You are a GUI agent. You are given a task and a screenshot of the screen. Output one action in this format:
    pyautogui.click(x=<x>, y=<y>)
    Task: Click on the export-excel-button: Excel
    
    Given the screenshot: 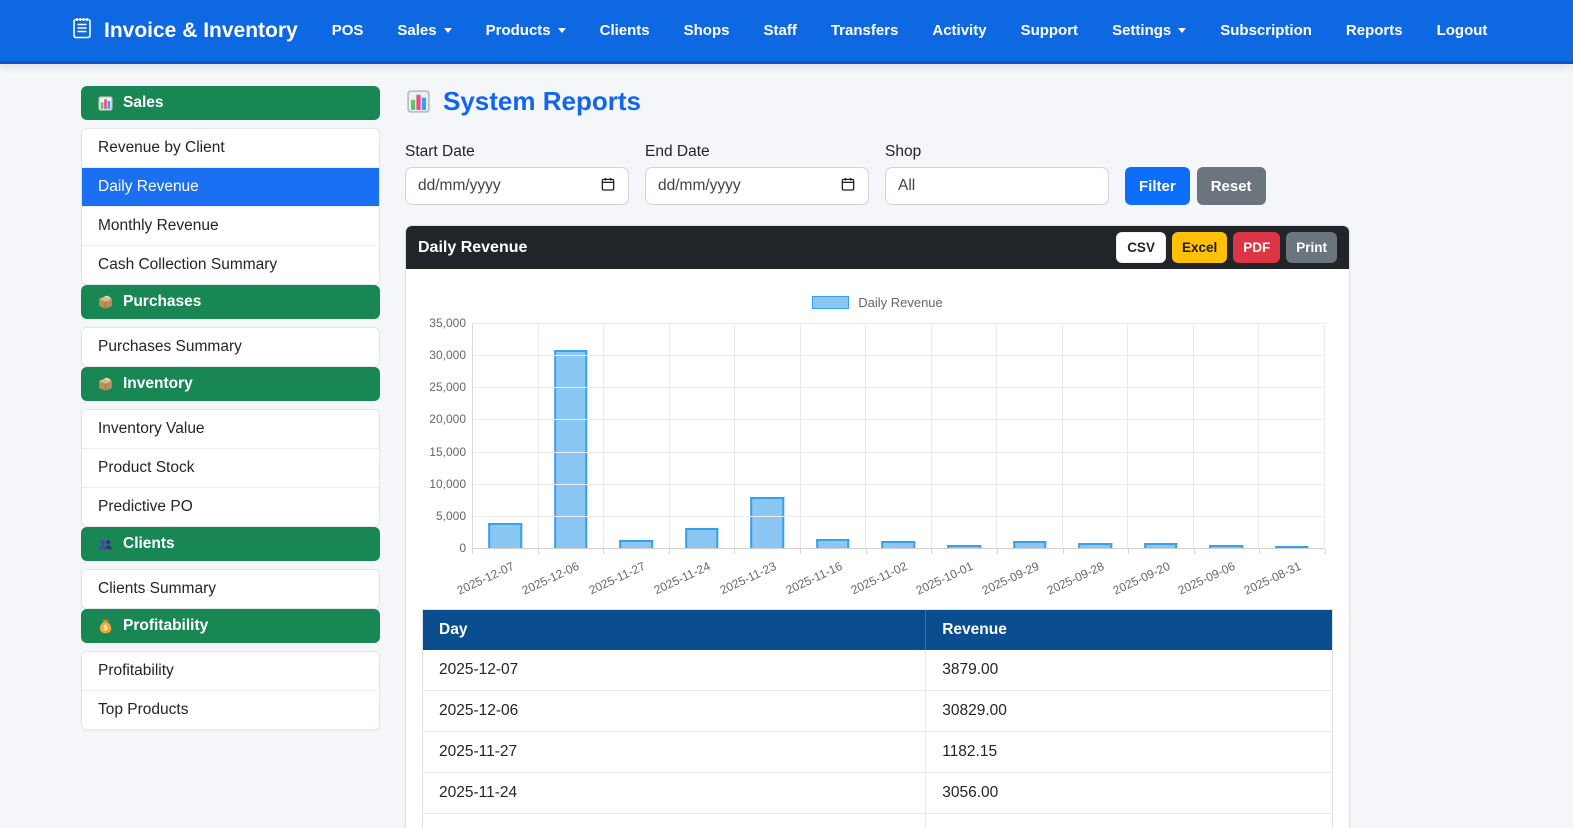 What is the action you would take?
    pyautogui.click(x=1199, y=247)
    